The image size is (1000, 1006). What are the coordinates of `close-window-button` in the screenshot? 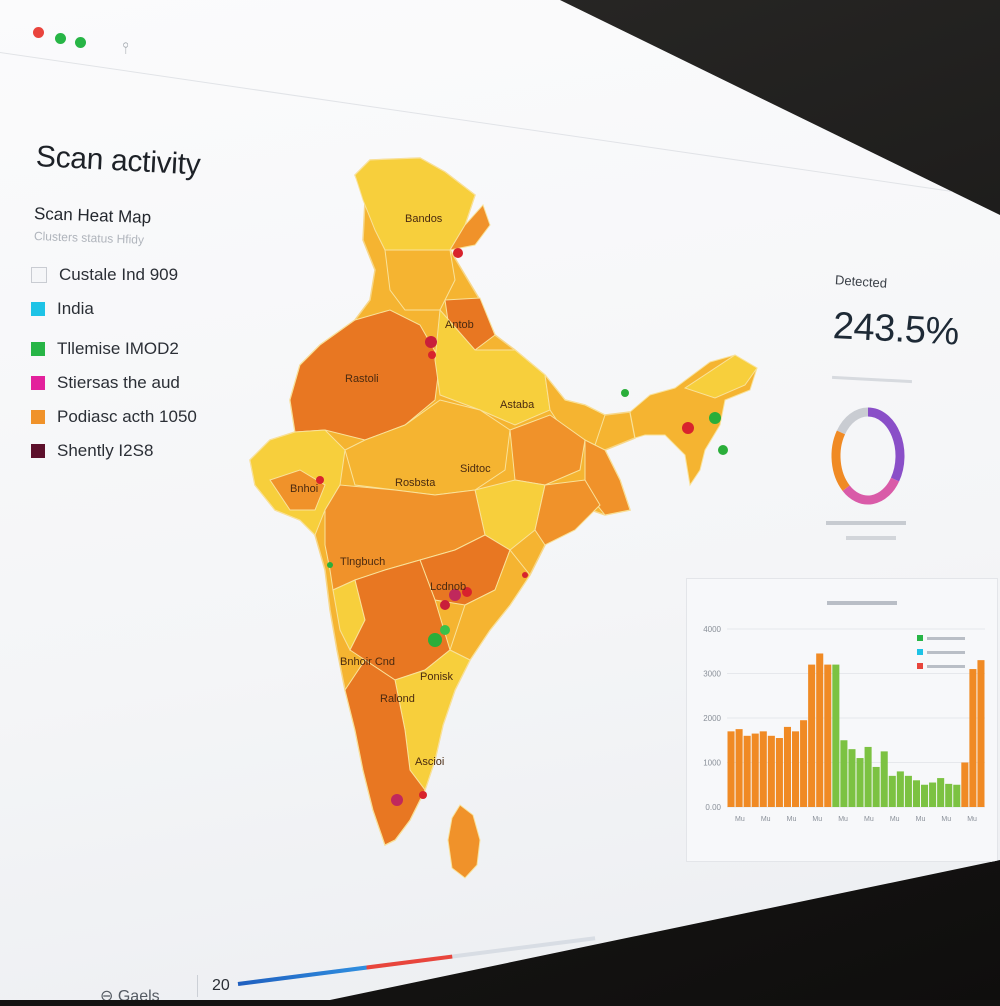 It's located at (38, 32).